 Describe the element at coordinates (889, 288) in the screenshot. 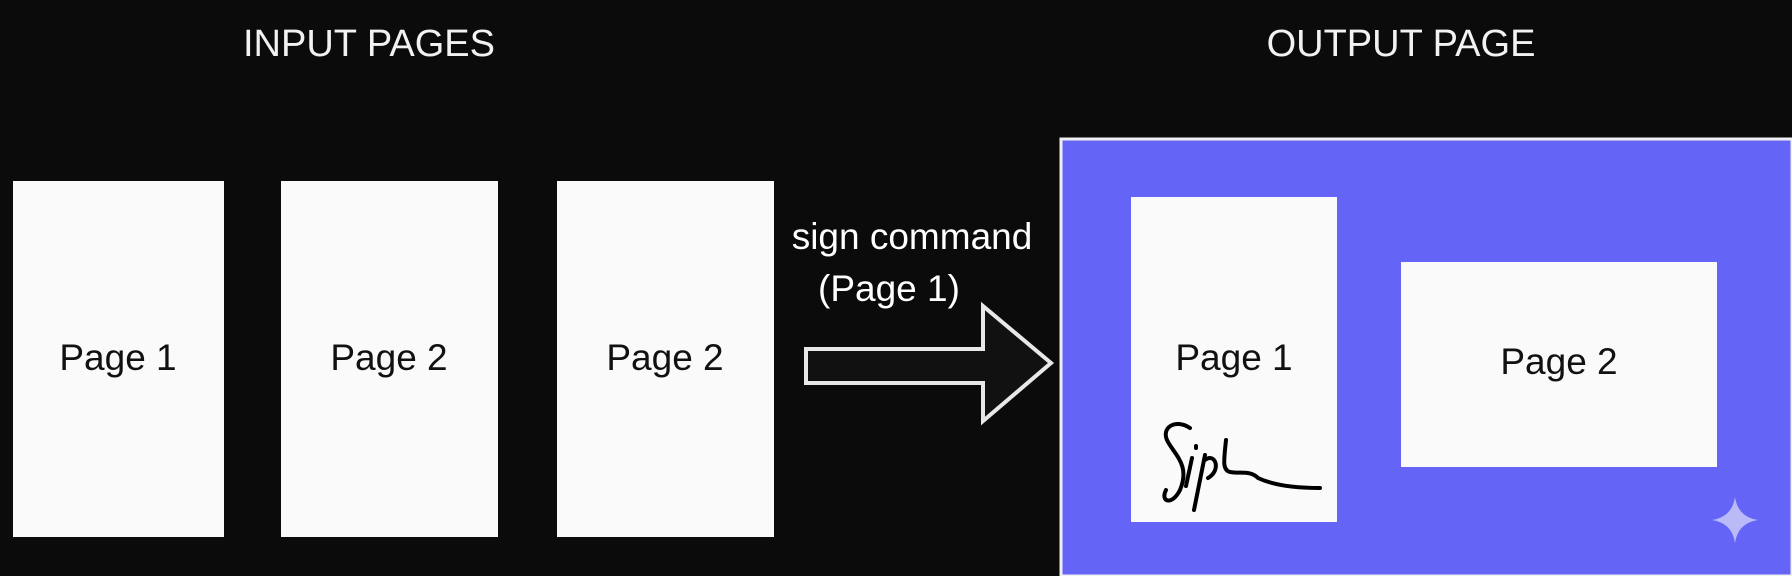

I see `command-label: (Page 1)` at that location.